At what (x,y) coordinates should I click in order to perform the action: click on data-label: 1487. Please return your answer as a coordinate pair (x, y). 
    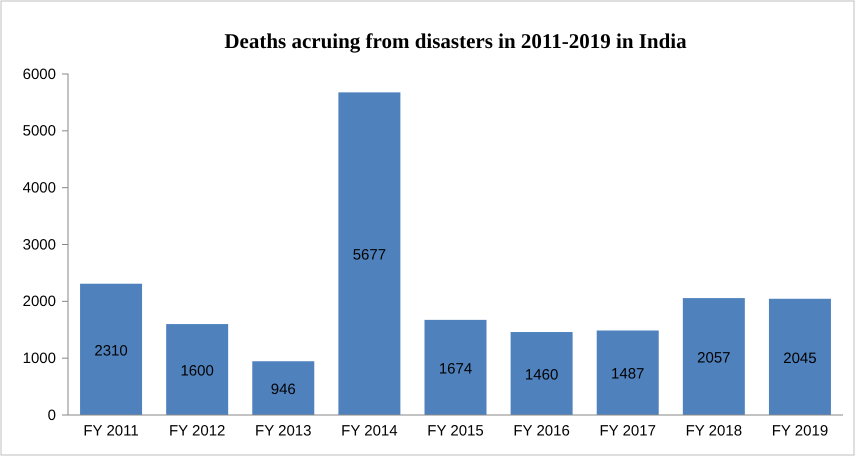
    Looking at the image, I should click on (627, 374).